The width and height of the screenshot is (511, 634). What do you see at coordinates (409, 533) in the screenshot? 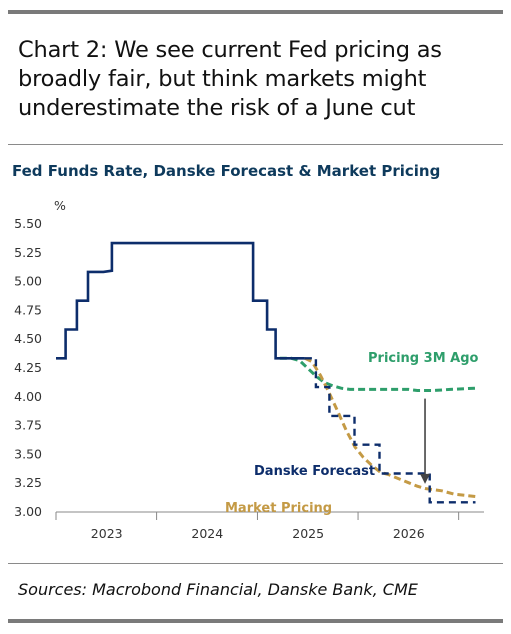
I see `x-tick-label: 2026` at bounding box center [409, 533].